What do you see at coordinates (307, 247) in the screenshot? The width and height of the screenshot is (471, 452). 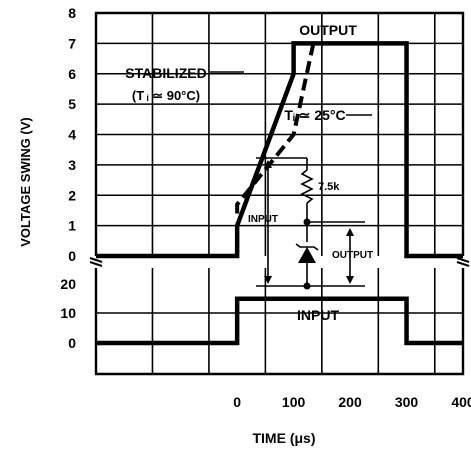 I see `zener-bar` at bounding box center [307, 247].